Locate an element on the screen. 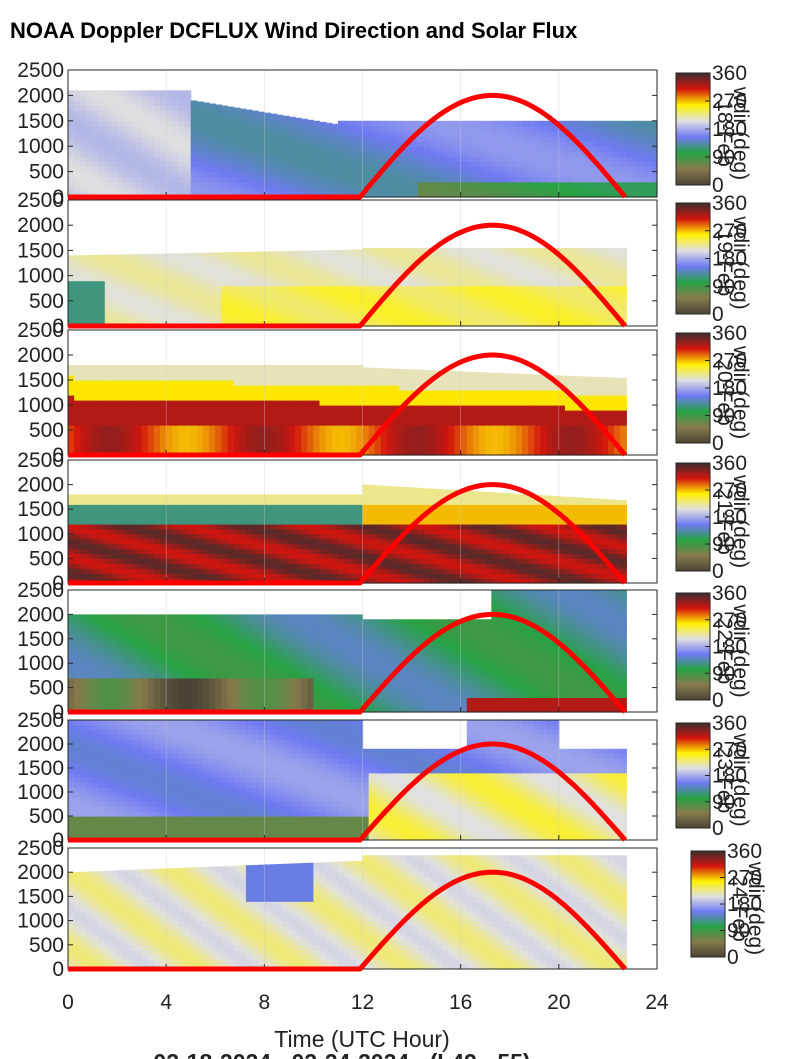 Image resolution: width=785 pixels, height=1059 pixels. y-tick-label: 1000 is located at coordinates (40, 146).